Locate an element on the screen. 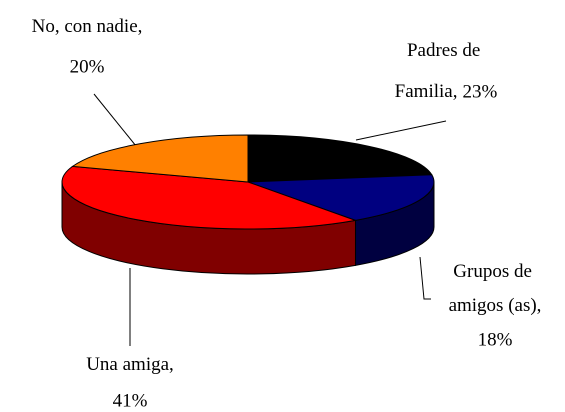  category-label: No, con nadie, is located at coordinates (87, 26).